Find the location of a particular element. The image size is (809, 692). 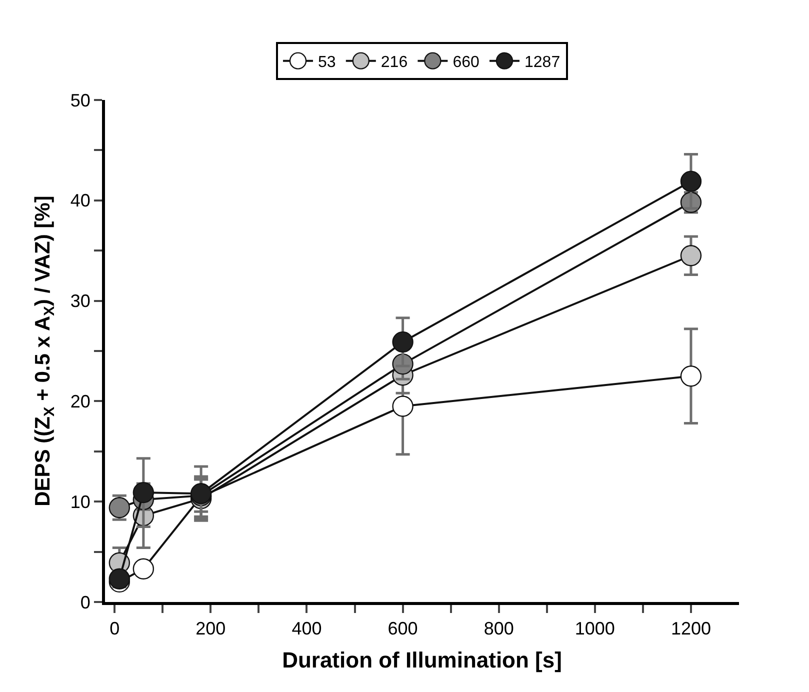

legend-label: 660 is located at coordinates (466, 63).